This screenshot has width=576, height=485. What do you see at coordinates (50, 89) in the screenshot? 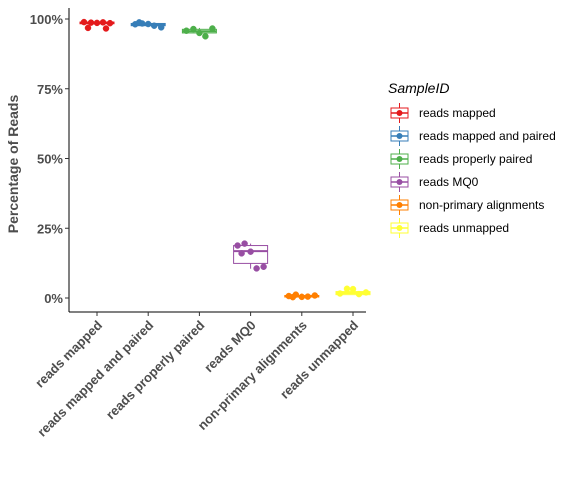
I see `y-tick-label: 75%` at bounding box center [50, 89].